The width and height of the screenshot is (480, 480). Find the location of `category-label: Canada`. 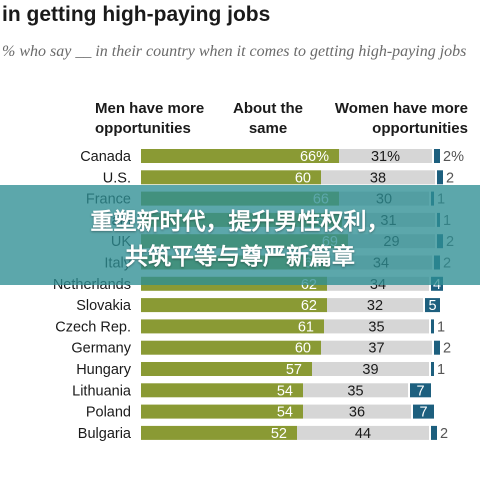

category-label: Canada is located at coordinates (106, 157).